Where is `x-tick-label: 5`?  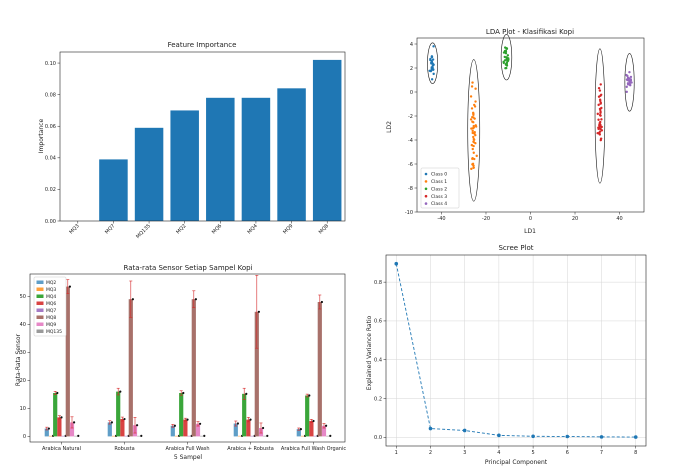 x-tick-label: 5 is located at coordinates (533, 453).